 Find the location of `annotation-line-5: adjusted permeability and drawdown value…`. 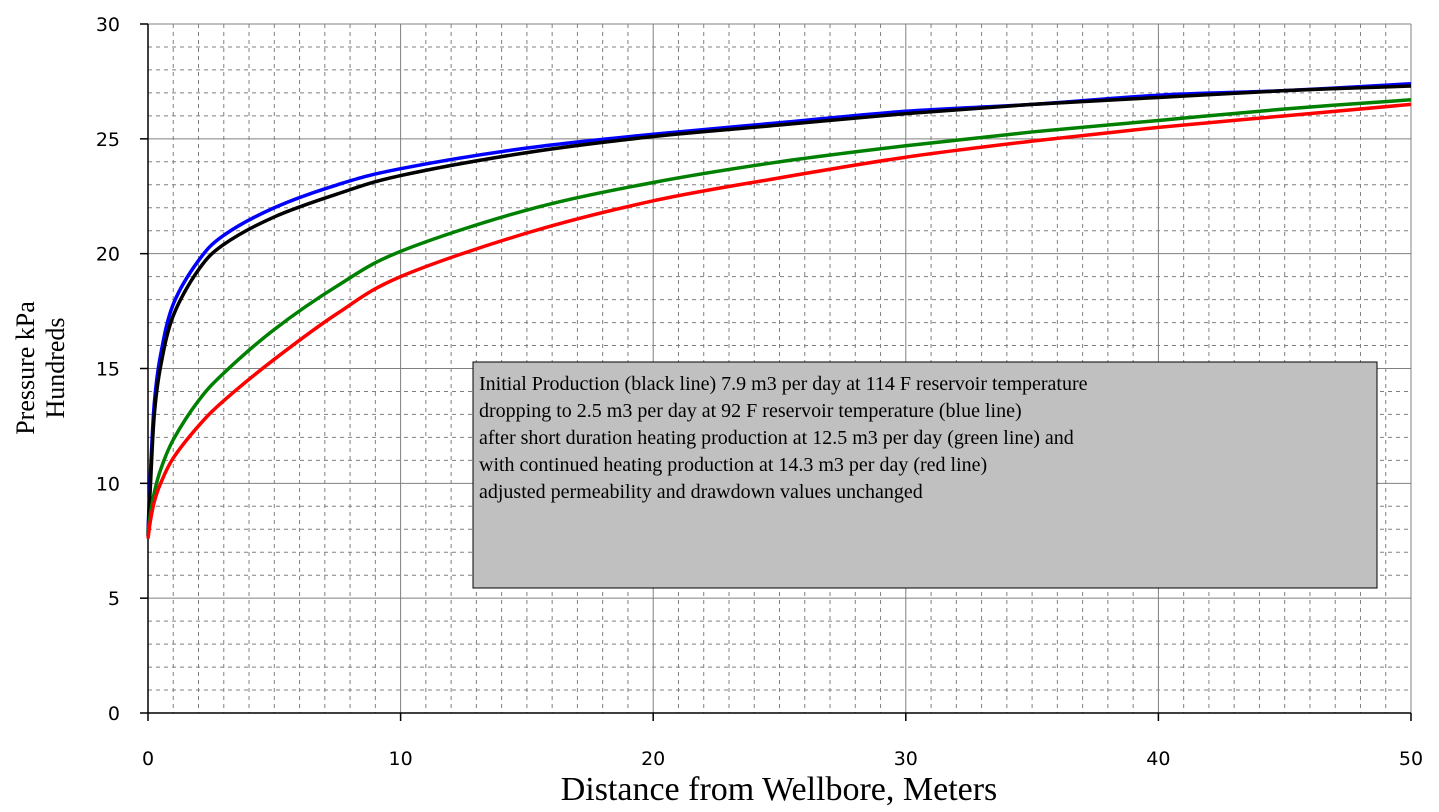

annotation-line-5: adjusted permeability and drawdown value… is located at coordinates (701, 492).